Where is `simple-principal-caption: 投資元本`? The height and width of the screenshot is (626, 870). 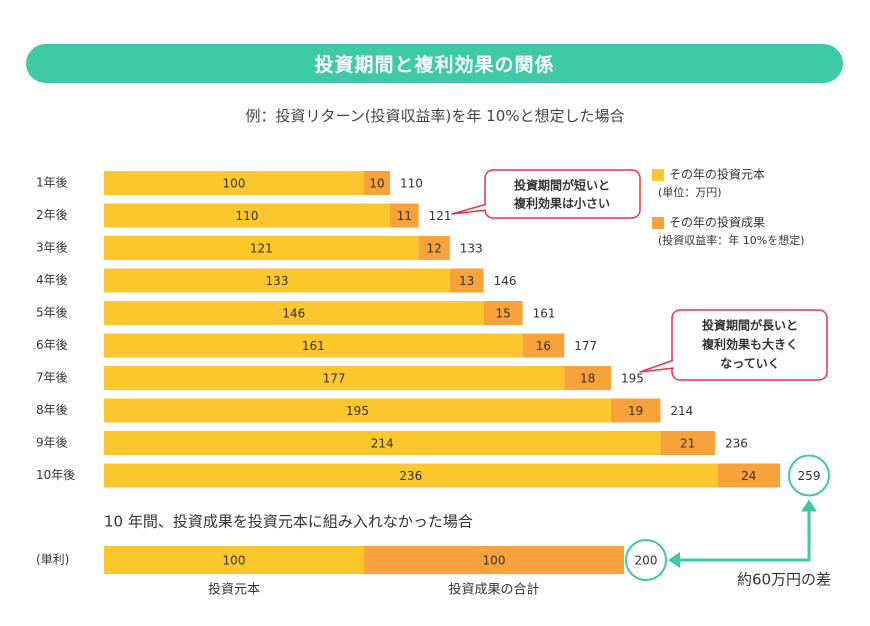
simple-principal-caption: 投資元本 is located at coordinates (234, 590).